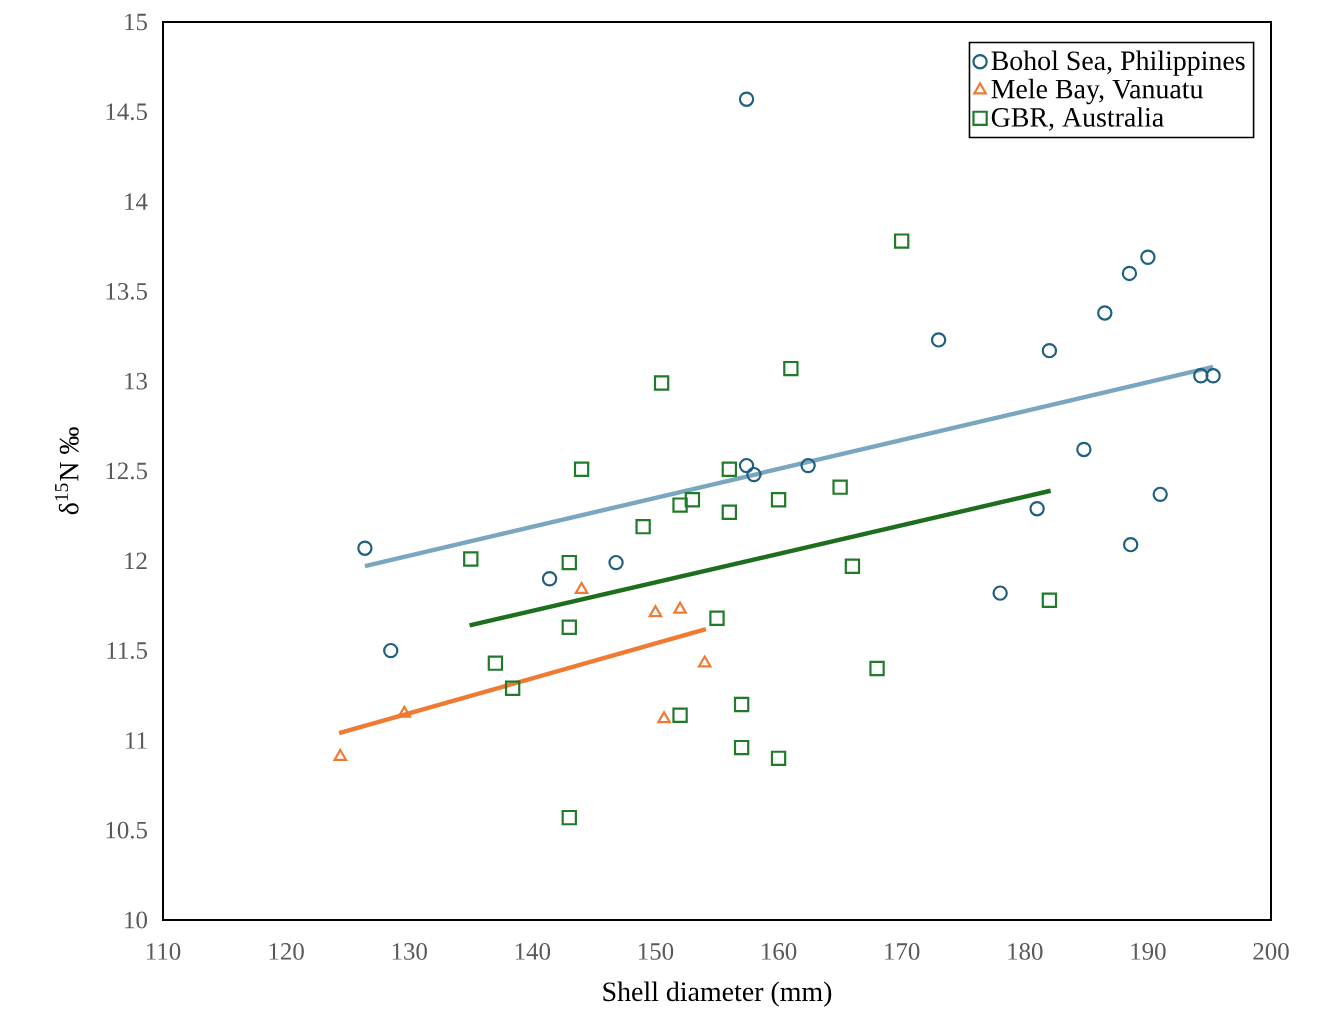  What do you see at coordinates (1118, 63) in the screenshot?
I see `legend-label: Bohol Sea, Philippines` at bounding box center [1118, 63].